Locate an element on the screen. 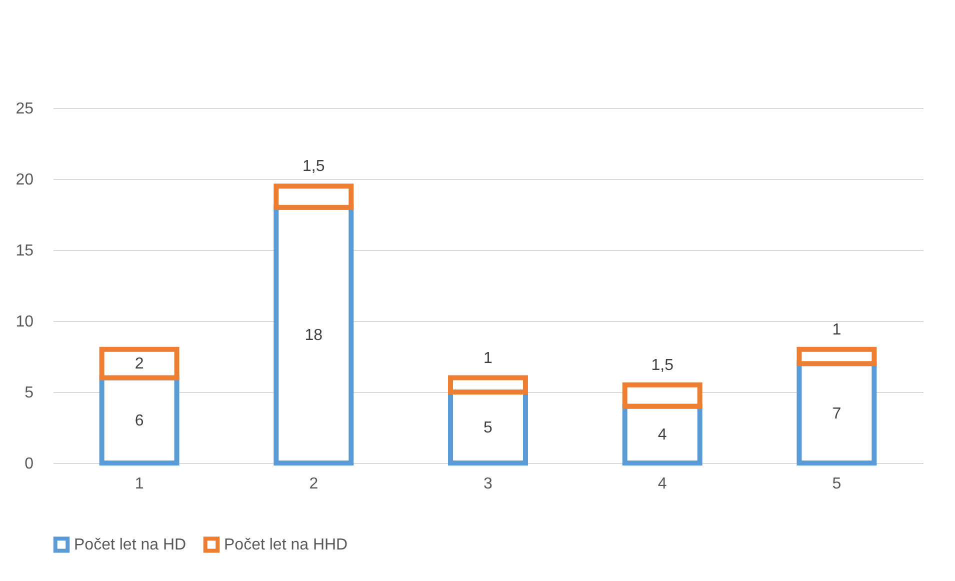 The width and height of the screenshot is (955, 581). y-tick-label: 15 is located at coordinates (25, 251).